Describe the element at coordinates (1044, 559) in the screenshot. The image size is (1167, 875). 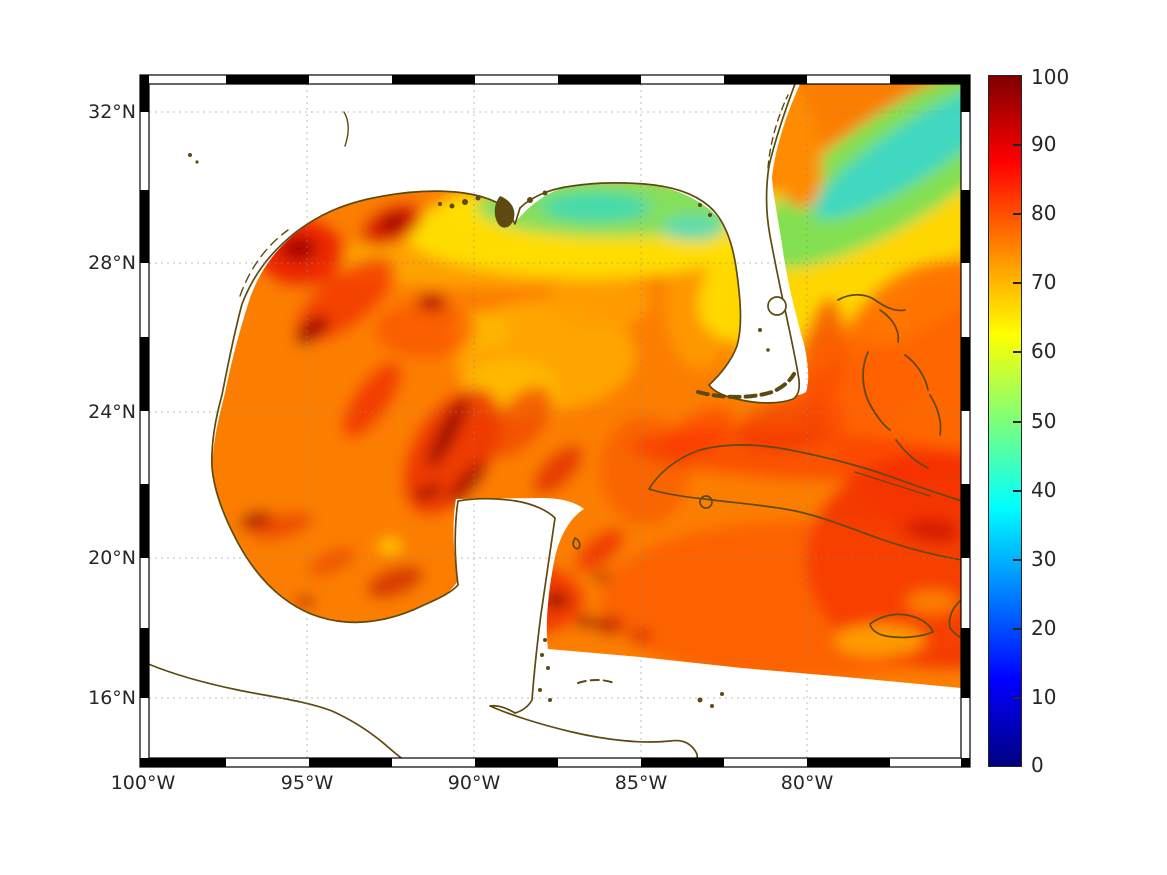
I see `colorbar-tick-label: 30` at that location.